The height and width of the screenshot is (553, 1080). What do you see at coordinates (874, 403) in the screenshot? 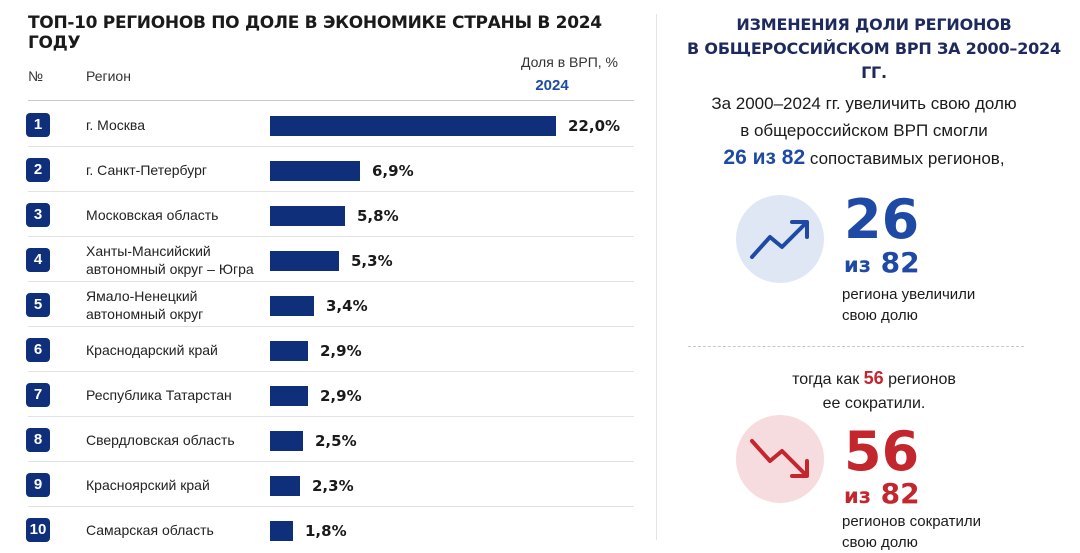
I see `middle-line2: ее сократили.` at bounding box center [874, 403].